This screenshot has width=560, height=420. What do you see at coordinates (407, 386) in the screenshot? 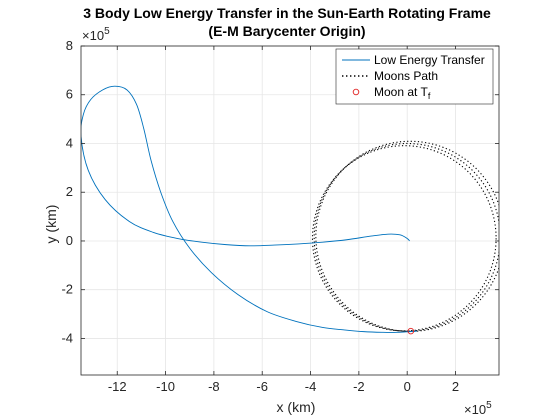
I see `x-tick-label: 0` at bounding box center [407, 386].